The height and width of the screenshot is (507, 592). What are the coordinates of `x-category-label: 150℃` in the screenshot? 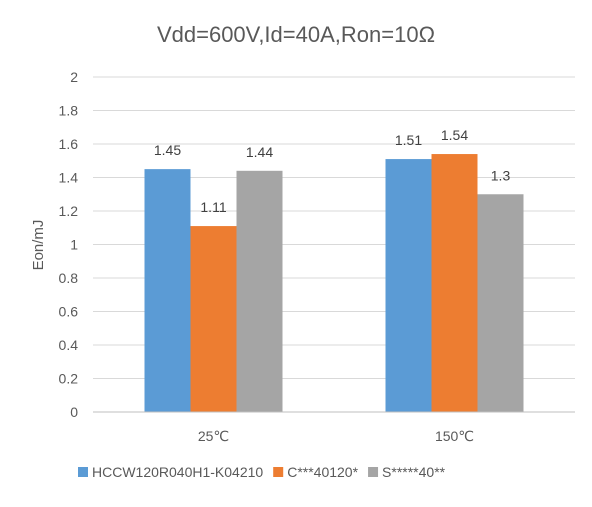 It's located at (454, 436).